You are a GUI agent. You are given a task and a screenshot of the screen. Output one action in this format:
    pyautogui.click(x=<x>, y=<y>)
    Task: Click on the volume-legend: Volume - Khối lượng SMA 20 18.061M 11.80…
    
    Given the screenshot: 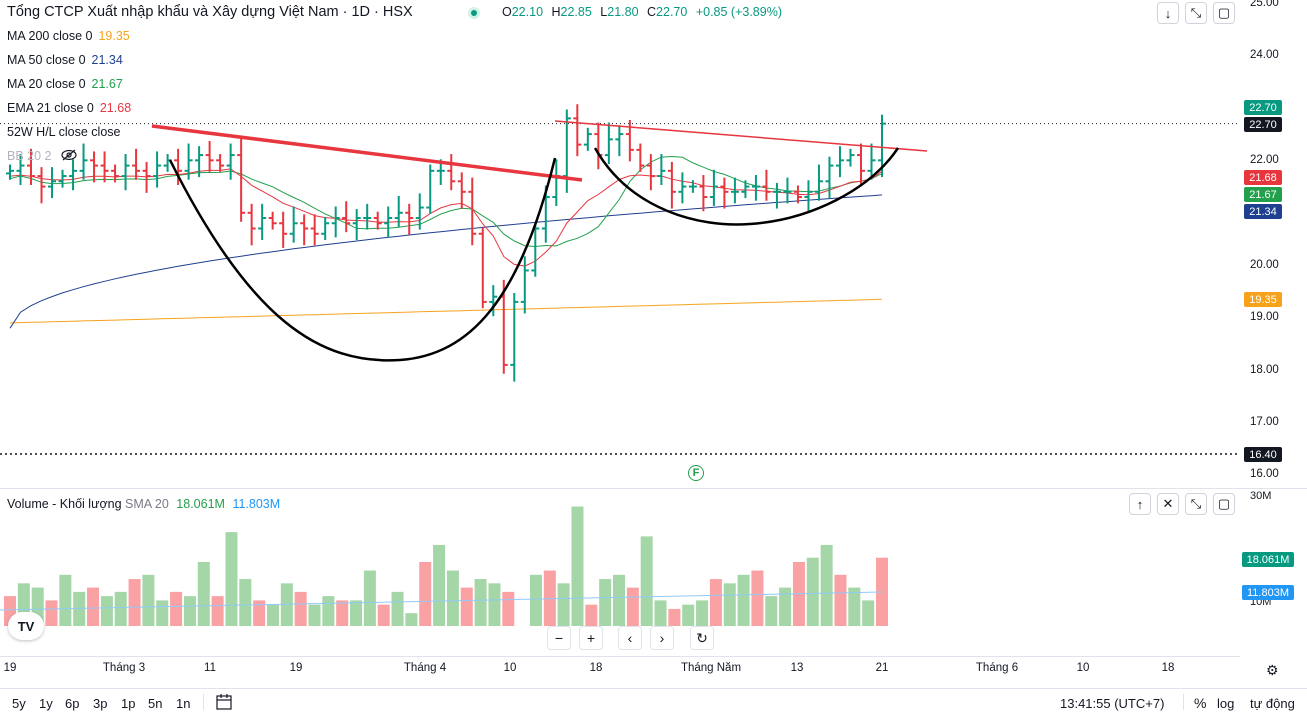 What is the action you would take?
    pyautogui.click(x=144, y=504)
    